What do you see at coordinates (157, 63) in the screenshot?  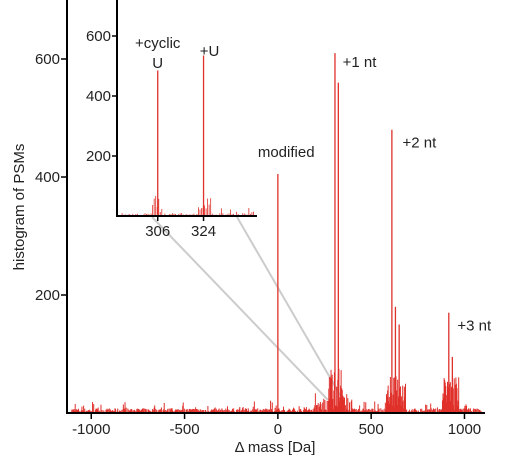 I see `inset-peak-annotation: U` at bounding box center [157, 63].